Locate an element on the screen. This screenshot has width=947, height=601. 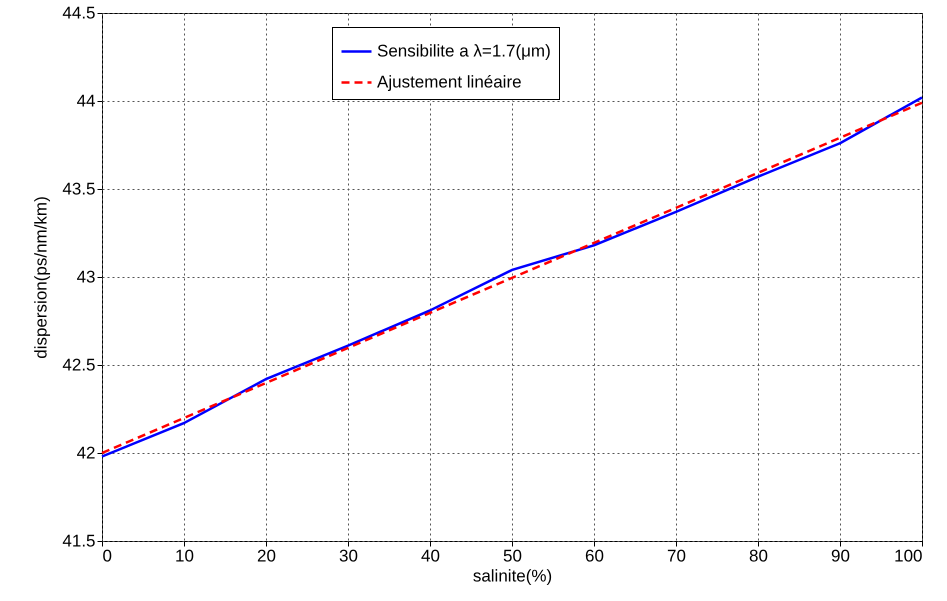
x-tick-label: 50 is located at coordinates (512, 556).